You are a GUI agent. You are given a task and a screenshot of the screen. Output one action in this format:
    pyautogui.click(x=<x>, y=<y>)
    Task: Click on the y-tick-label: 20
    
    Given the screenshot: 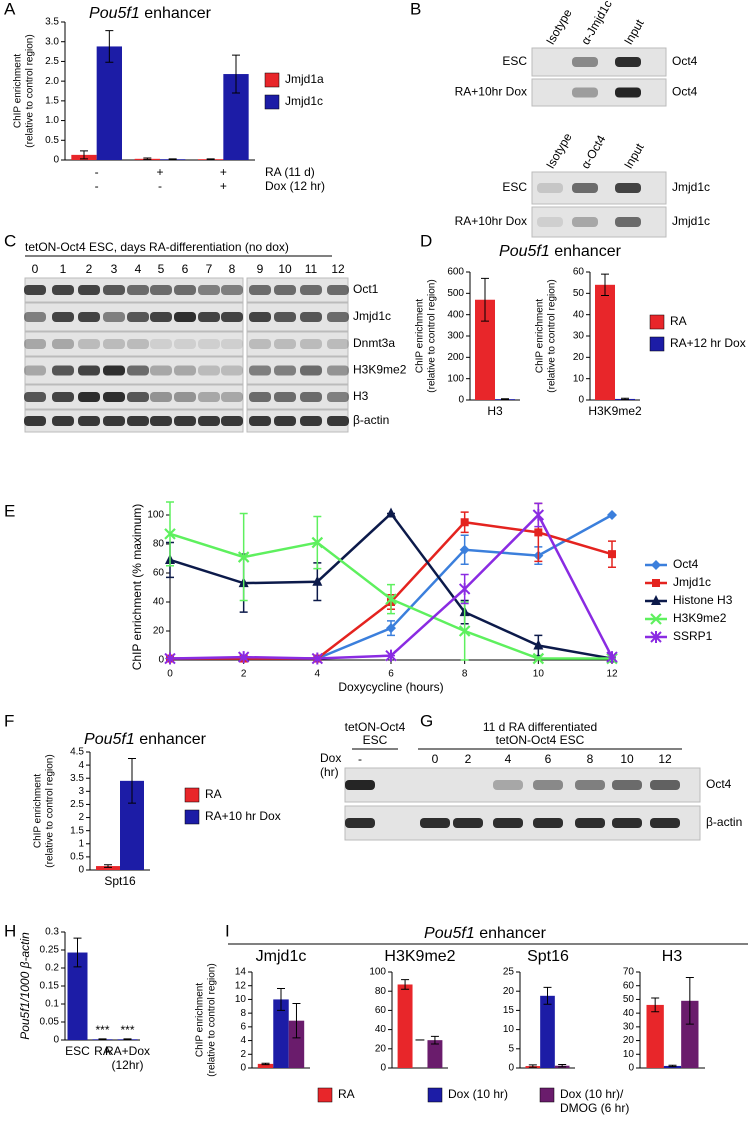 What is the action you would take?
    pyautogui.click(x=509, y=991)
    